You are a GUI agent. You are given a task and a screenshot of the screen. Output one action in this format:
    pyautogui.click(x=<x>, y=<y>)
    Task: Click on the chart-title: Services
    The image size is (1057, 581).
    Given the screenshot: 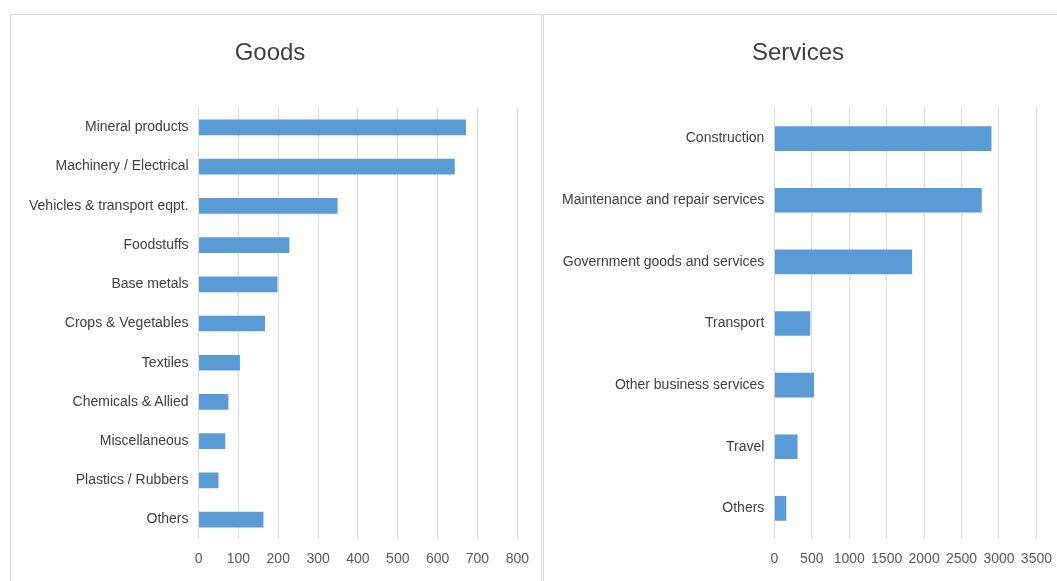 What is the action you would take?
    pyautogui.click(x=798, y=52)
    